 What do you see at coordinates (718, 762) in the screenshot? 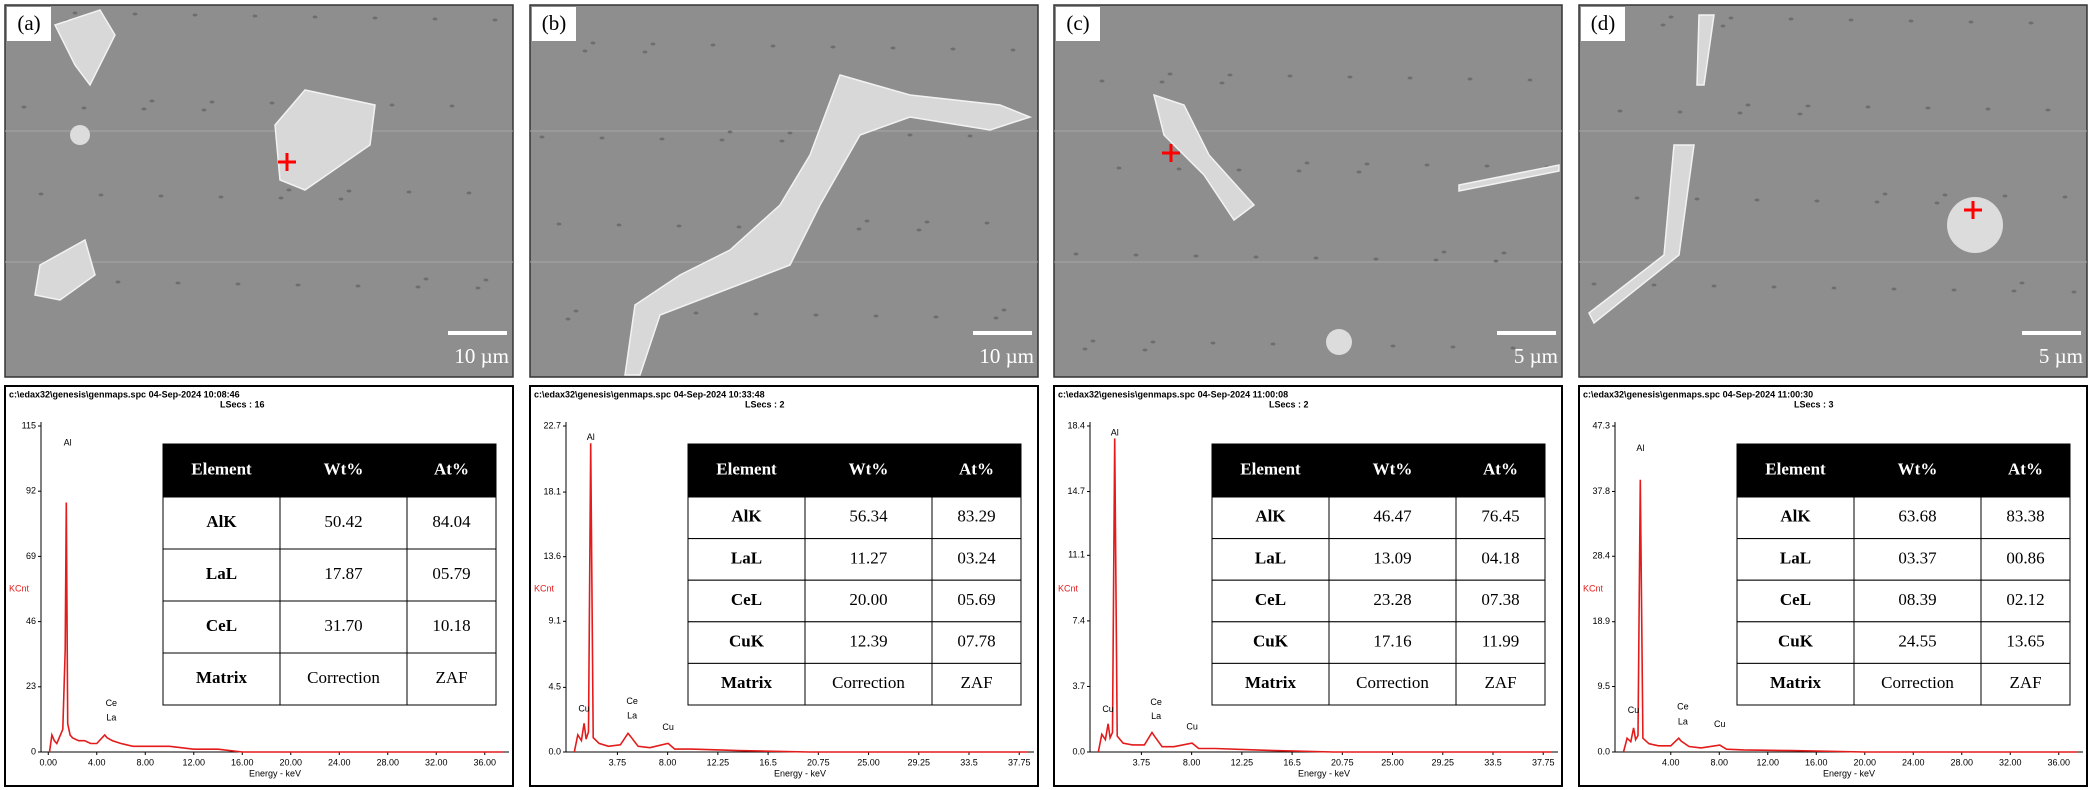
I see `x-tick-label: 12.25` at bounding box center [718, 762].